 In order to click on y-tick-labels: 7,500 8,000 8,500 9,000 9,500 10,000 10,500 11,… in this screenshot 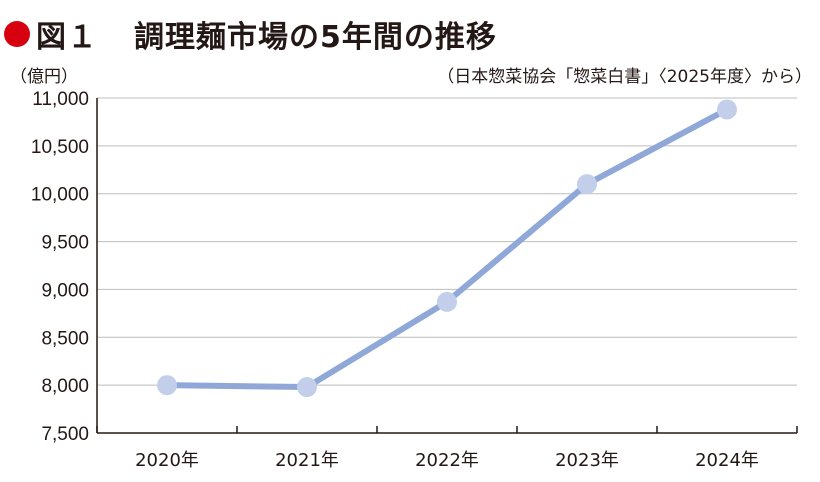, I will do `click(60, 267)`.